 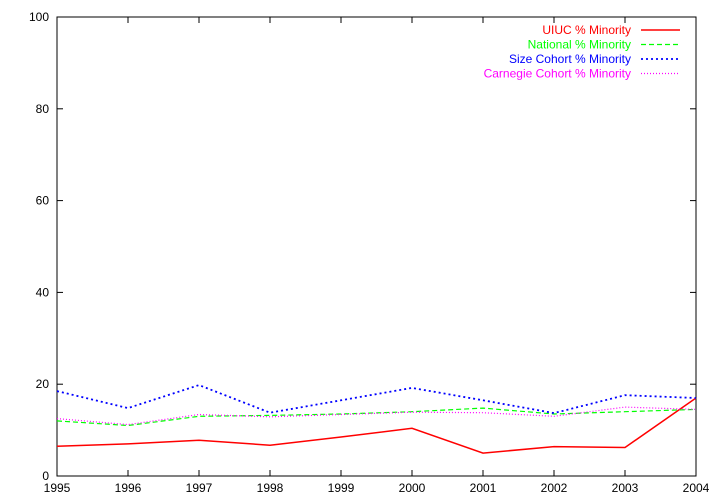 I want to click on series-lines, so click(x=376, y=419).